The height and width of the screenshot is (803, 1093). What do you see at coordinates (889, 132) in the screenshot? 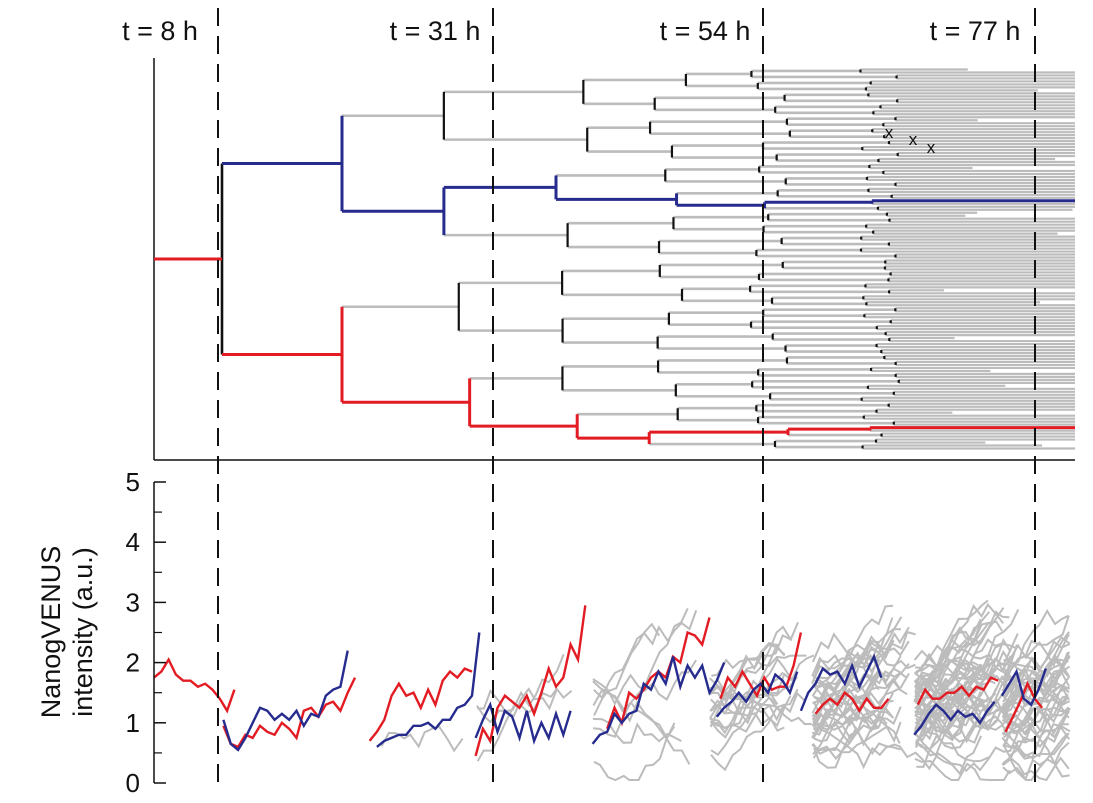
I see `dead-marker-0: x` at bounding box center [889, 132].